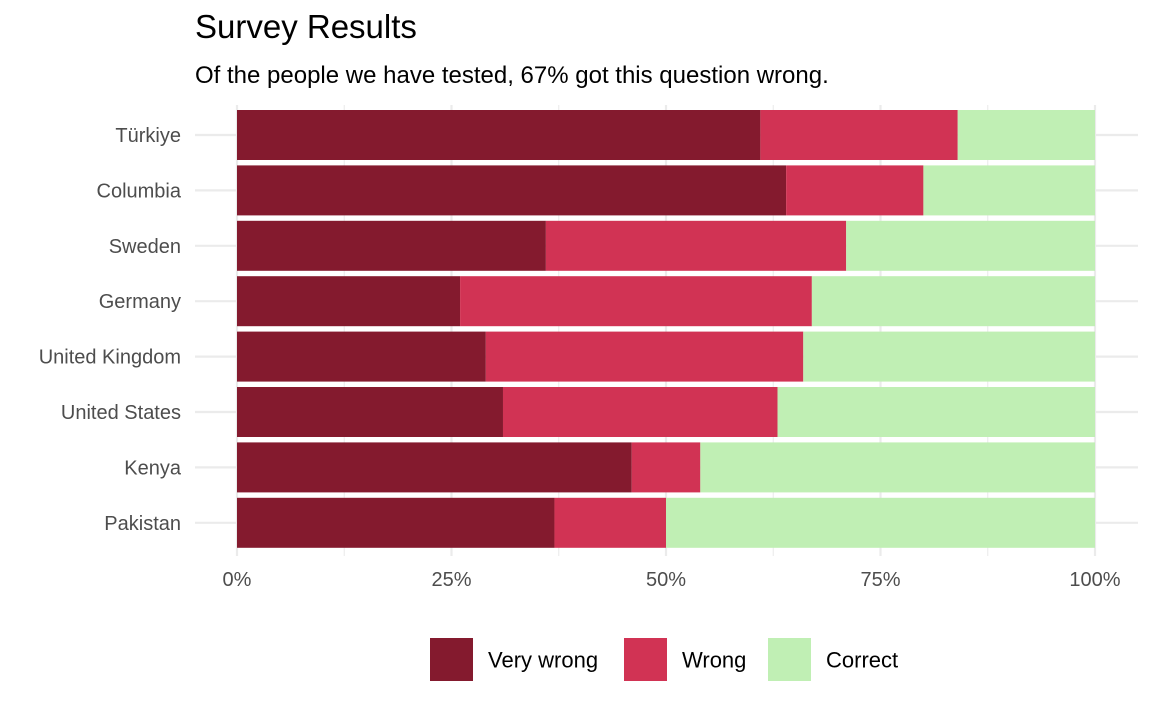  I want to click on y-tick-label: Columbia, so click(139, 191).